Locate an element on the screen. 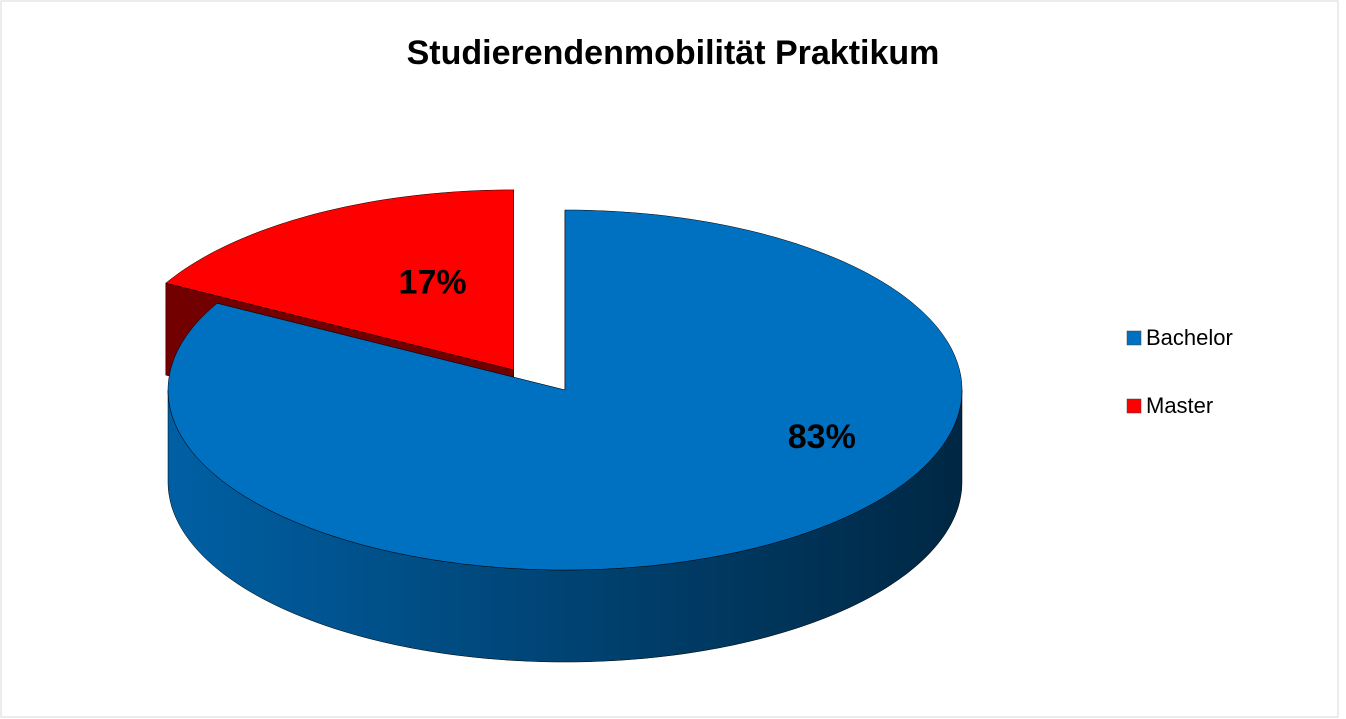 This screenshot has width=1346, height=719. legend-label: Bachelor is located at coordinates (1189, 337).